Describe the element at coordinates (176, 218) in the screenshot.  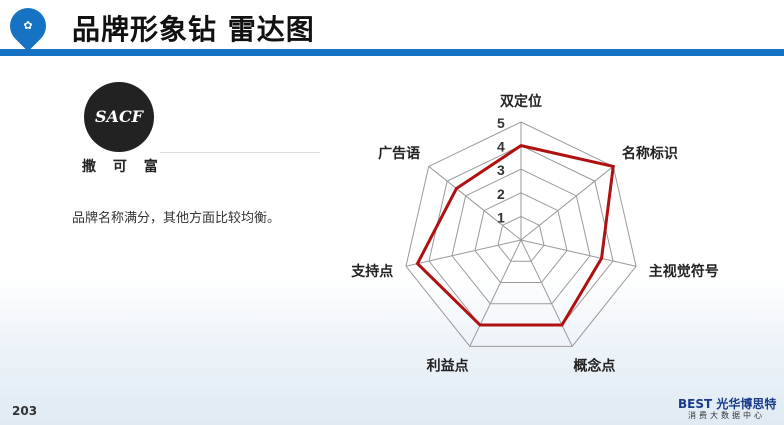
I see `description: 品牌名称满分，其他方面比较均衡。` at that location.